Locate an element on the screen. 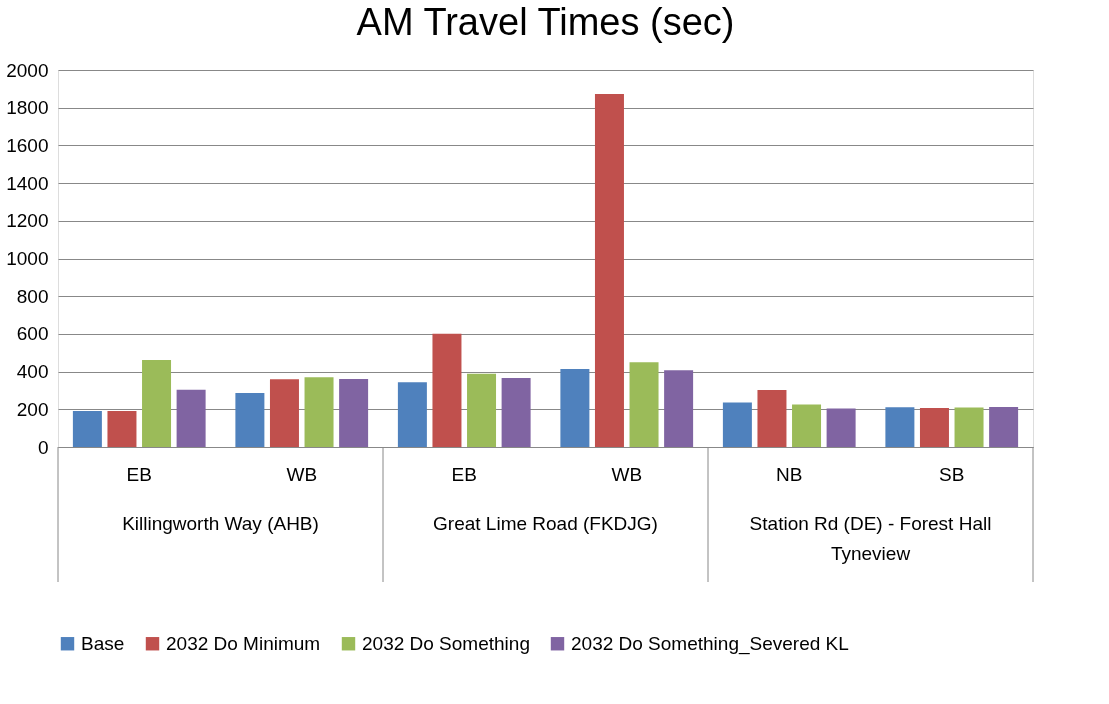  y-tick-label: 800 is located at coordinates (32, 296).